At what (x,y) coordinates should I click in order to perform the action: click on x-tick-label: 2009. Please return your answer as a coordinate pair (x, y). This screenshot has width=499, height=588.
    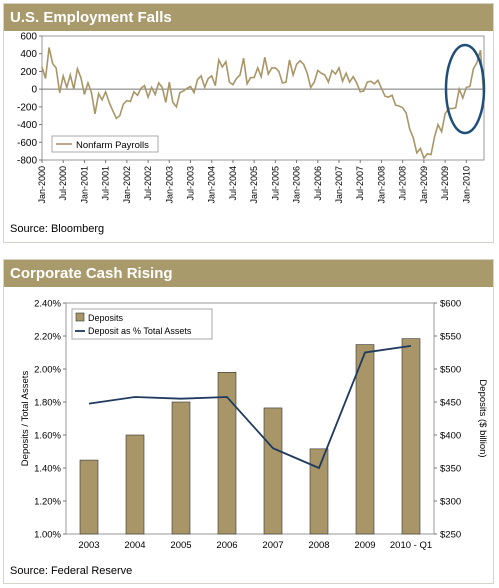
    Looking at the image, I should click on (364, 545).